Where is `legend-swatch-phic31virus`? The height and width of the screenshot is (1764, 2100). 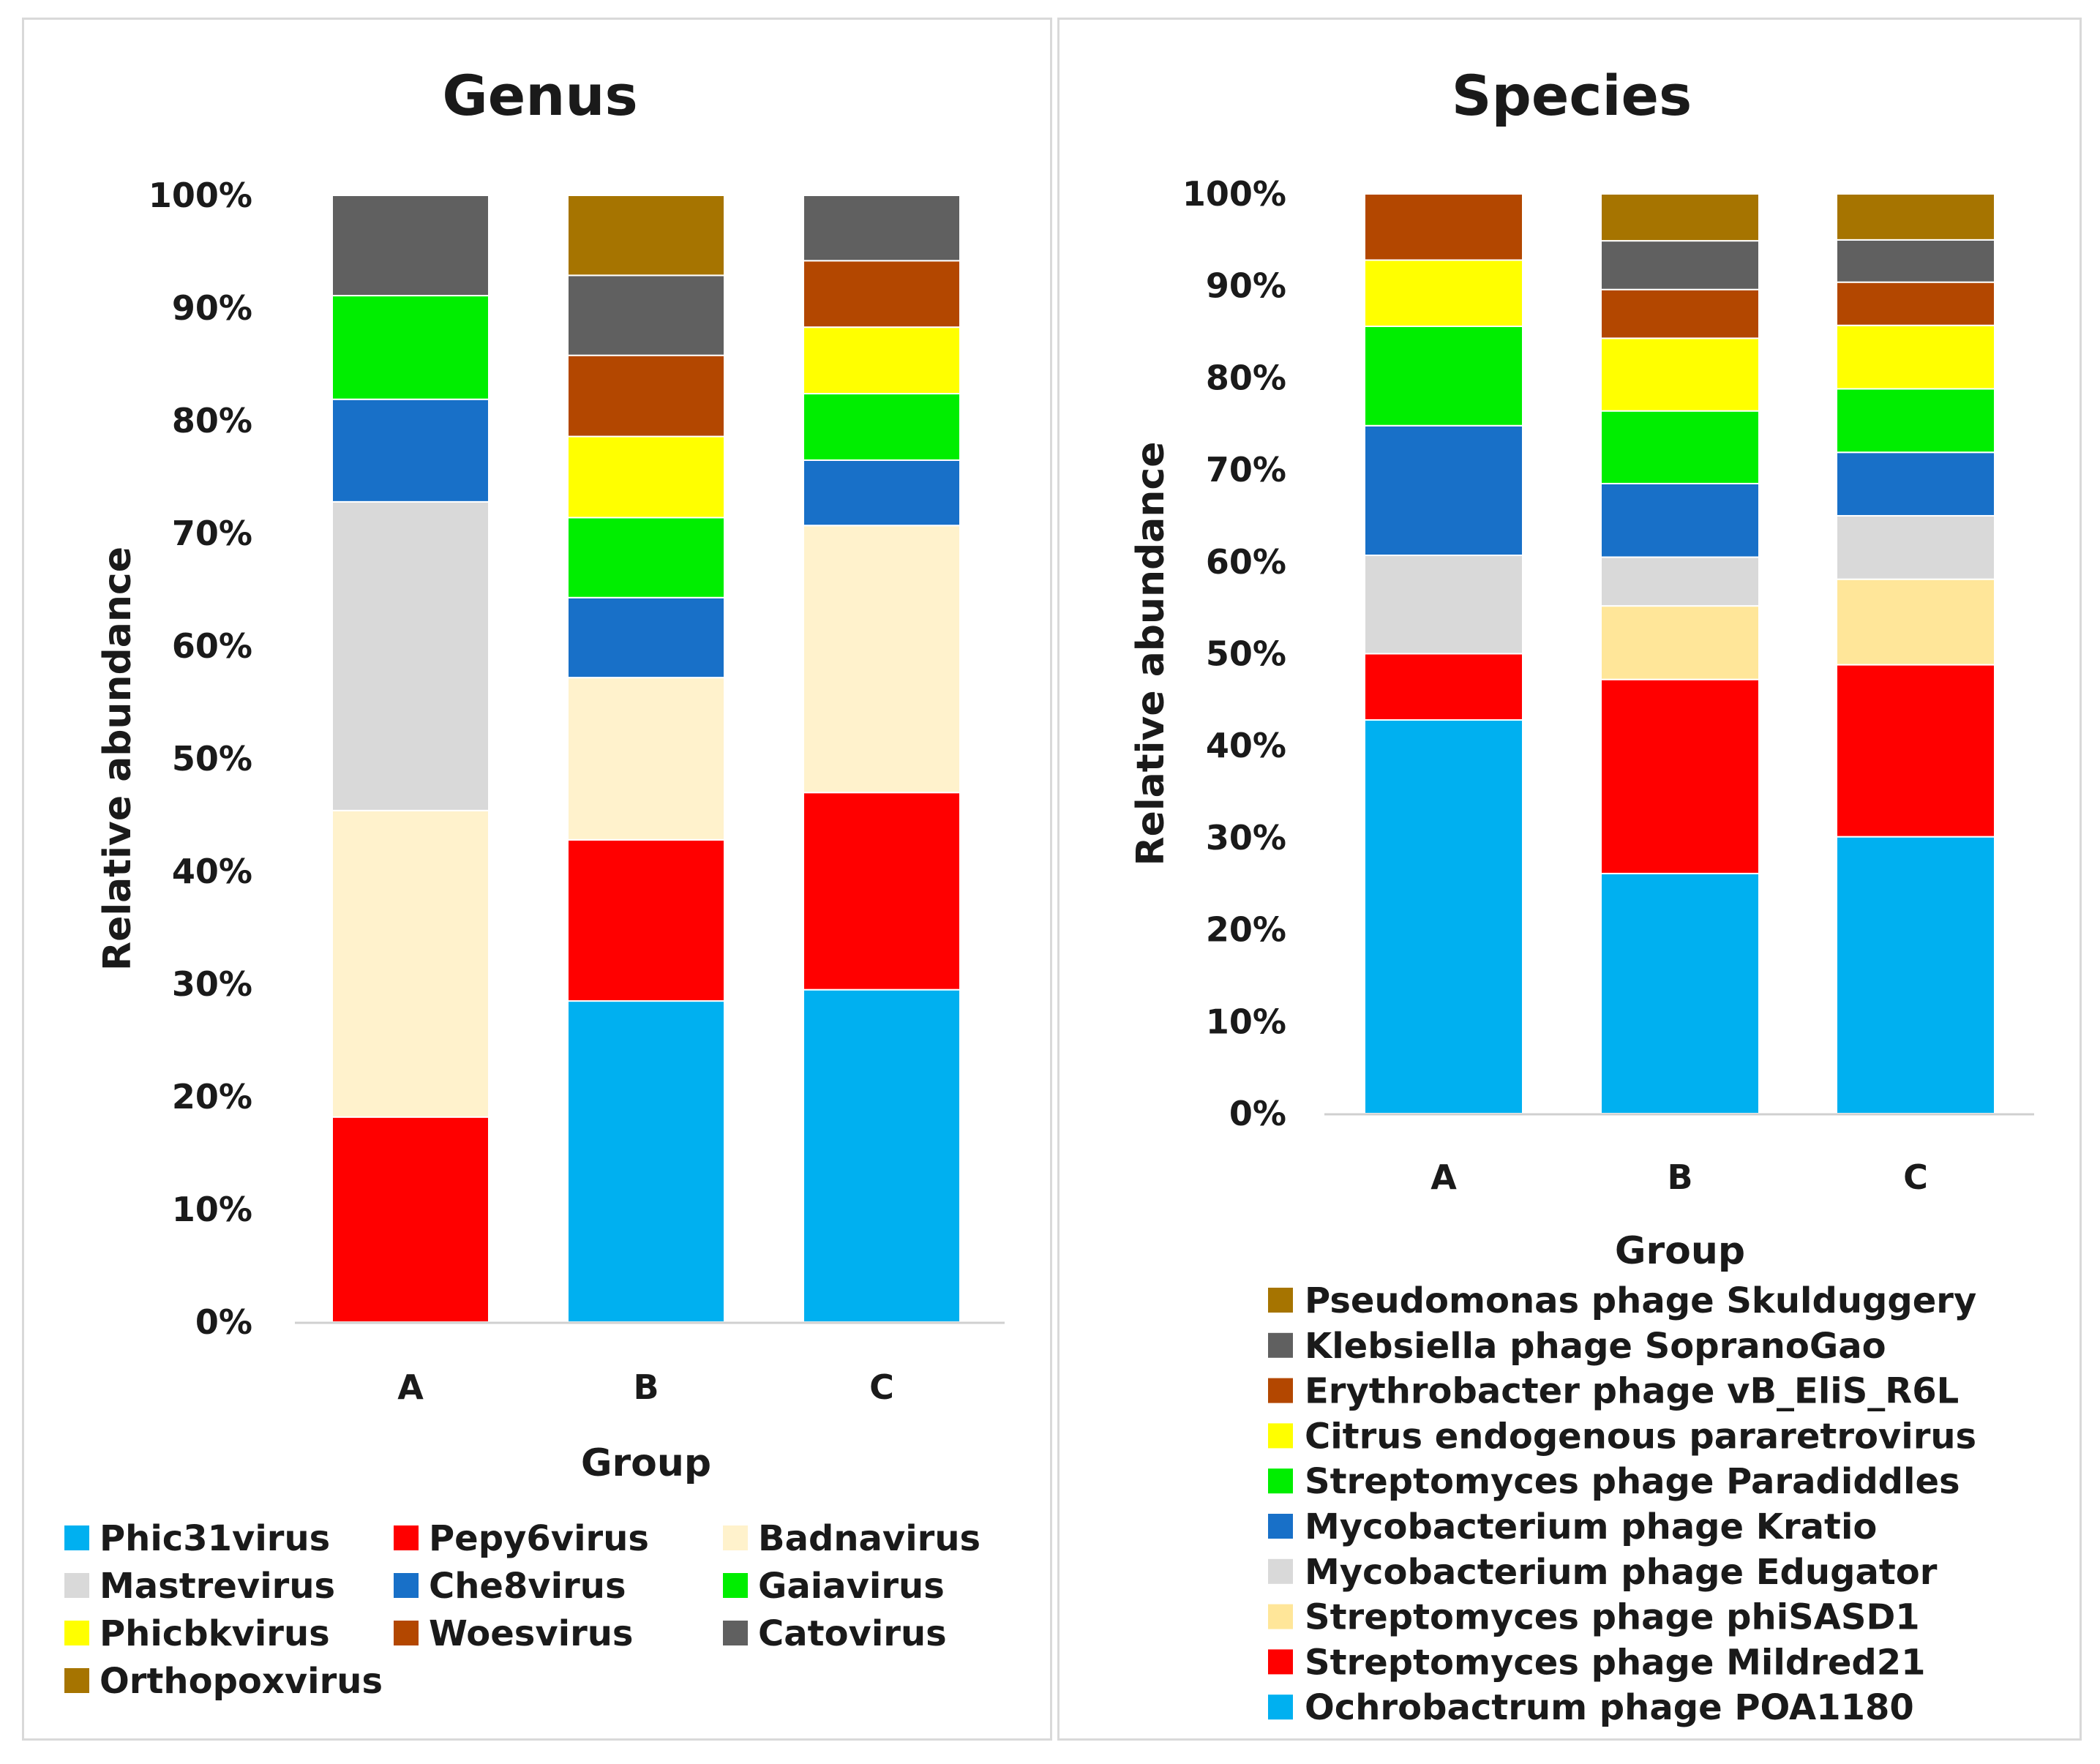
legend-swatch-phic31virus is located at coordinates (76, 1537).